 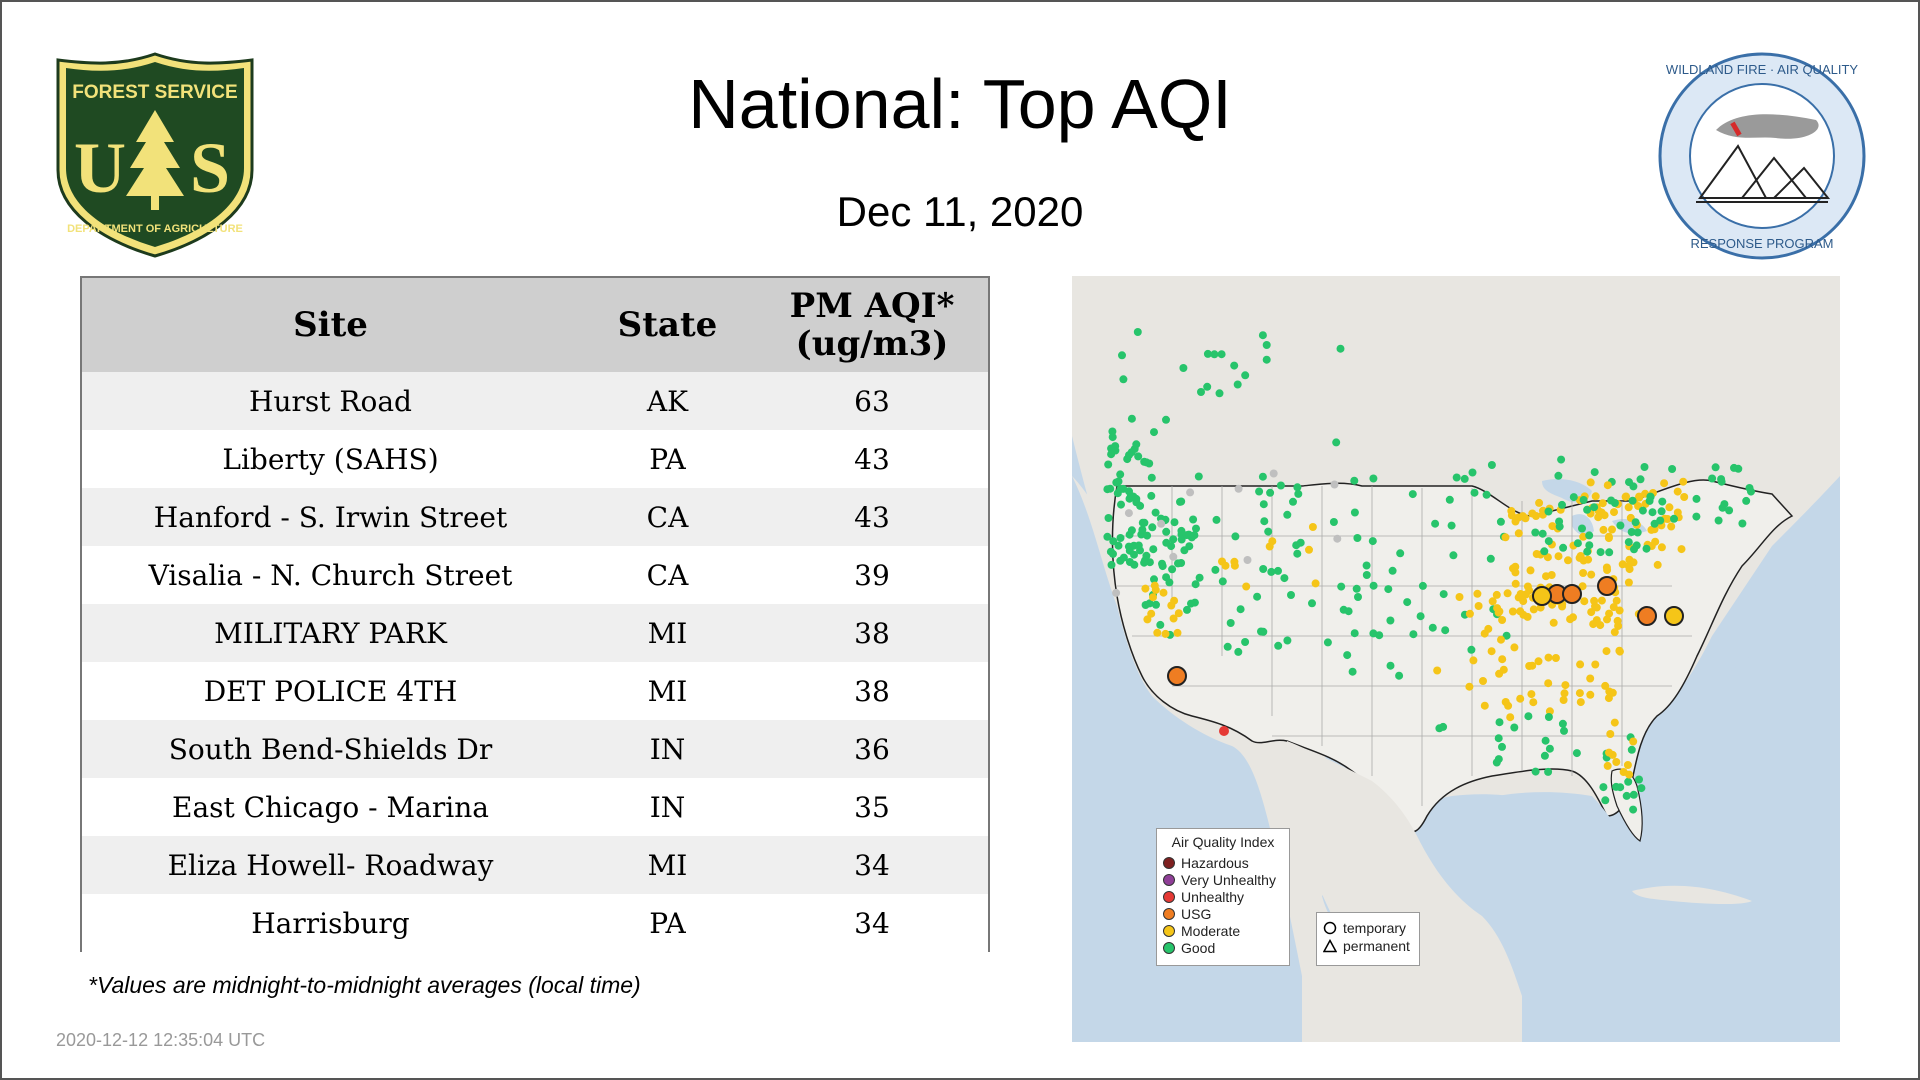 I want to click on station-marker-moderate, so click(x=1542, y=596).